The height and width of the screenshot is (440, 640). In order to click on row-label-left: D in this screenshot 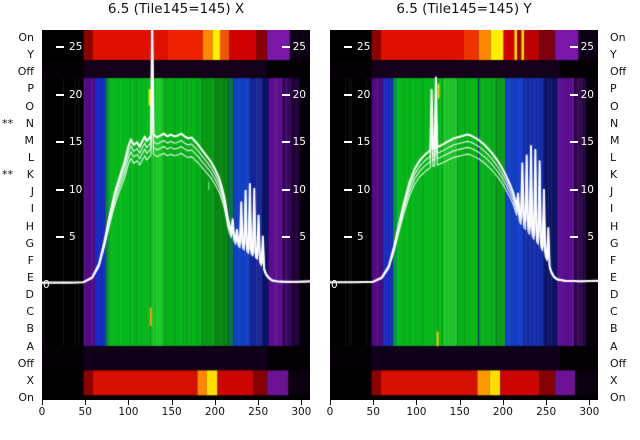, I will do `click(29, 295)`.